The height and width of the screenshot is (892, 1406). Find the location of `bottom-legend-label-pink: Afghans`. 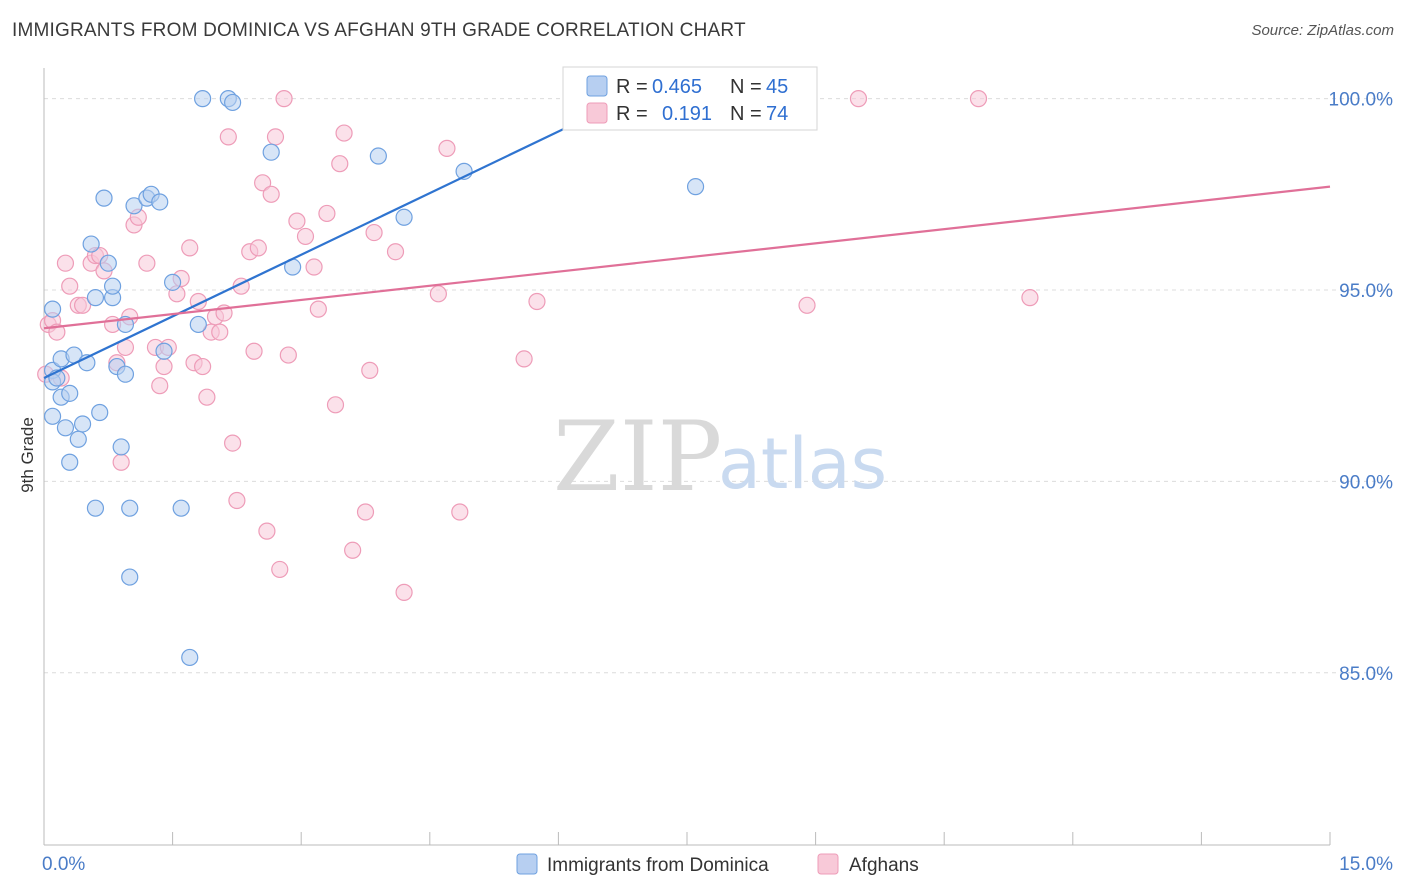

bottom-legend-label-pink: Afghans is located at coordinates (884, 865).